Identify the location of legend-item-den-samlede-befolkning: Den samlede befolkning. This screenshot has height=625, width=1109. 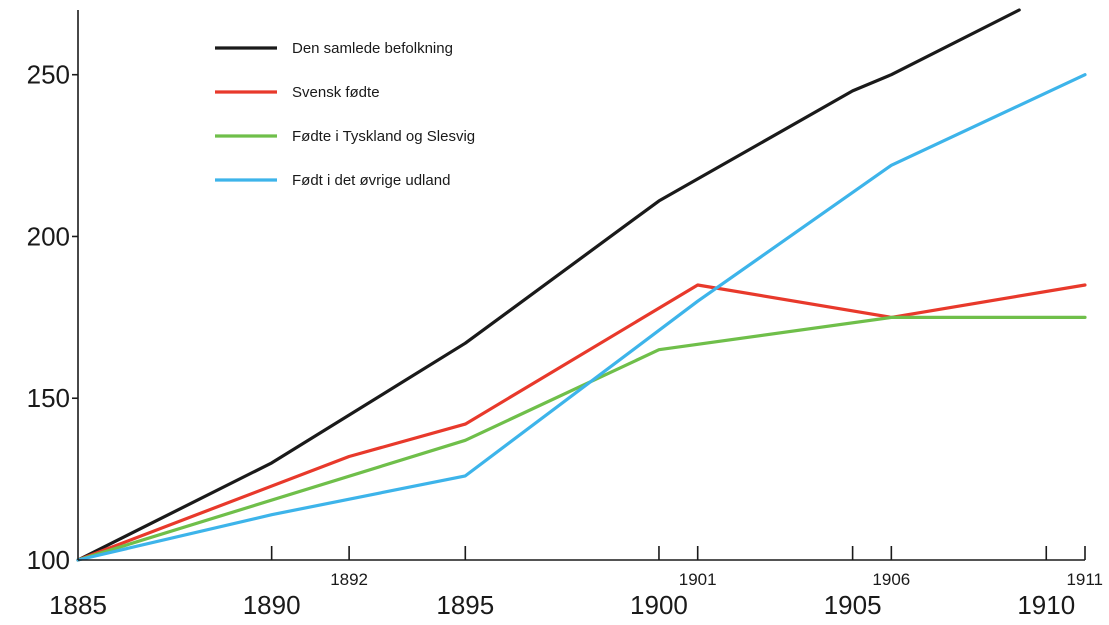
(334, 48).